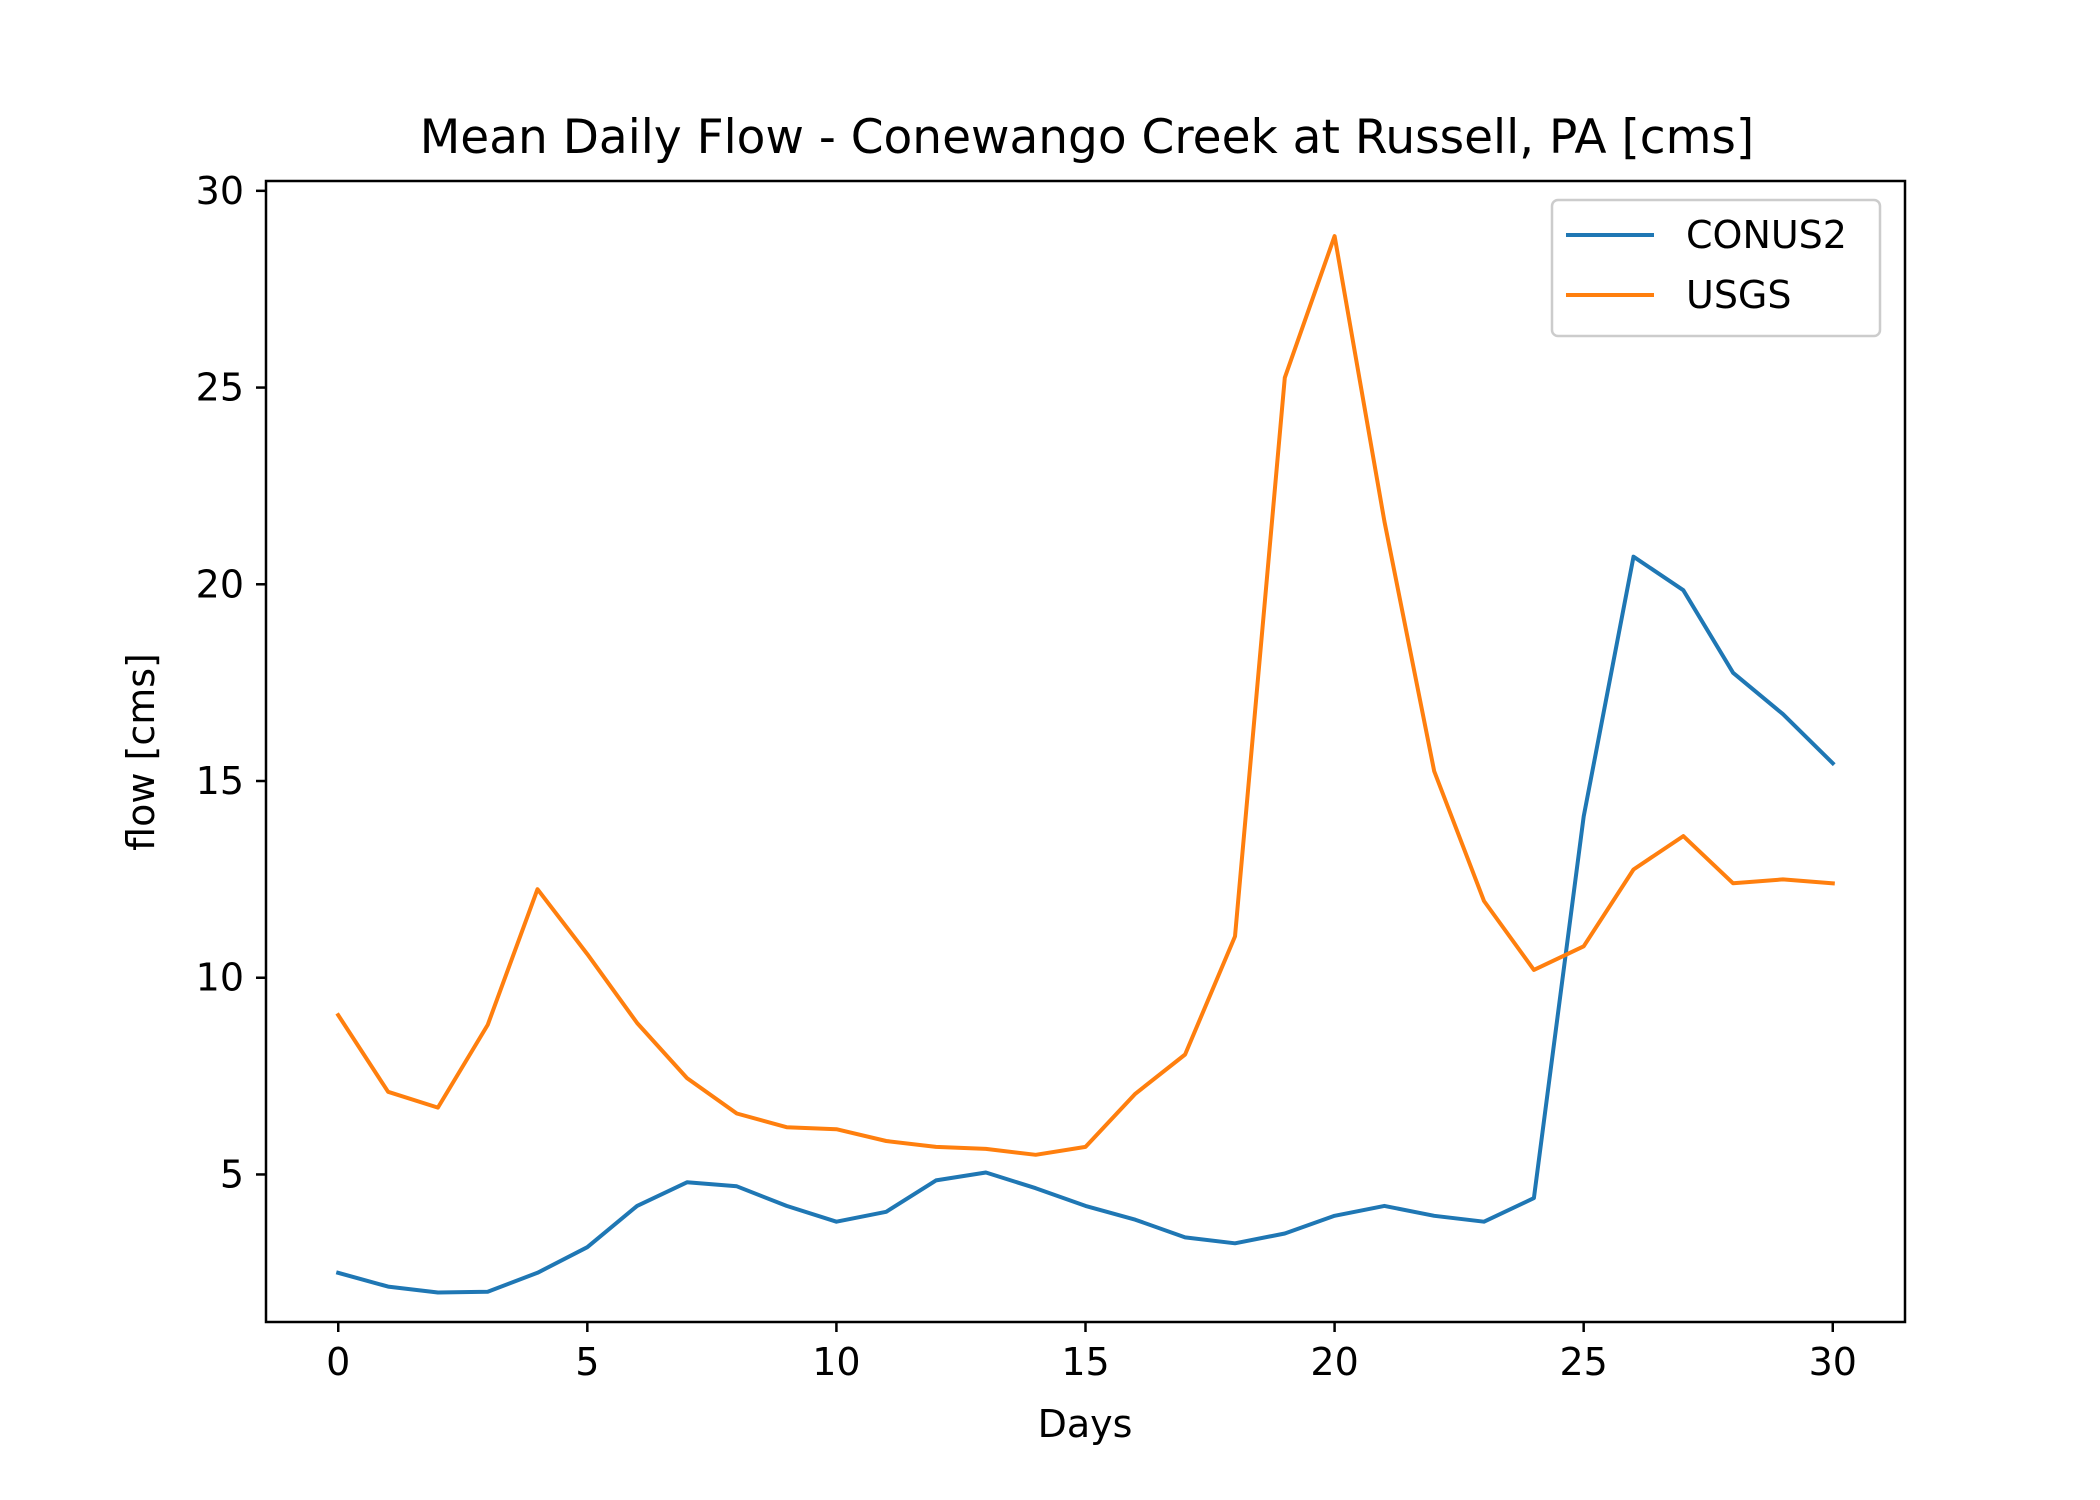 Image resolution: width=2100 pixels, height=1500 pixels. I want to click on y-axis-label: flow [cms], so click(141, 752).